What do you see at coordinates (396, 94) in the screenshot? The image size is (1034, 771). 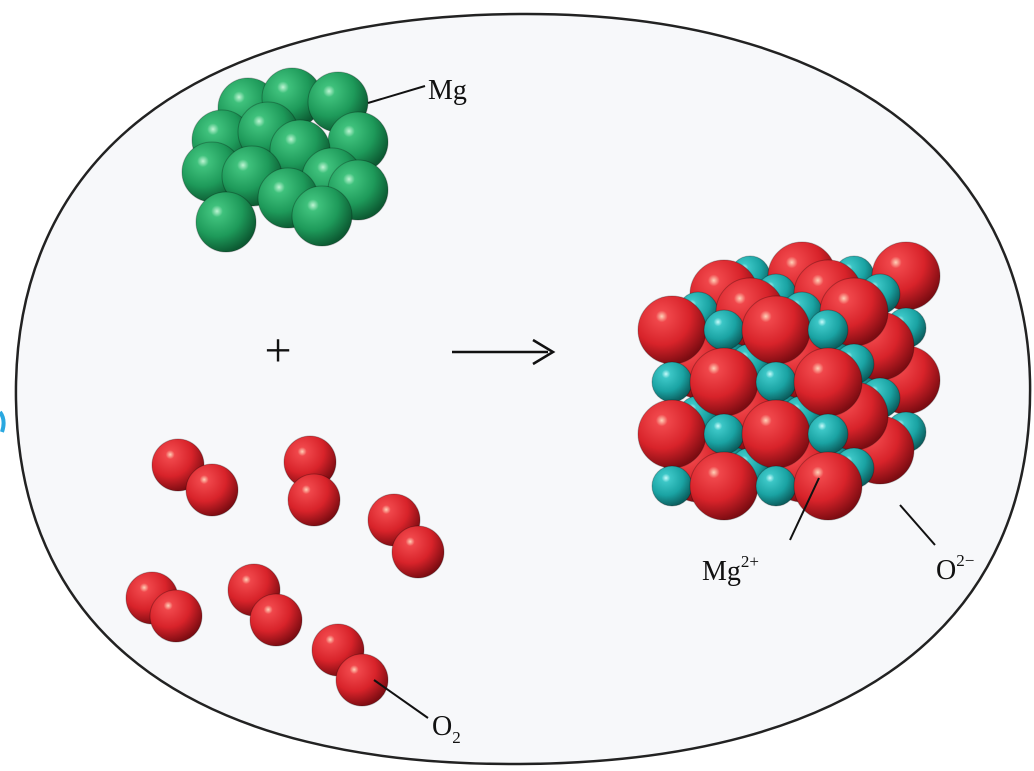 I see `mg-leader-line` at bounding box center [396, 94].